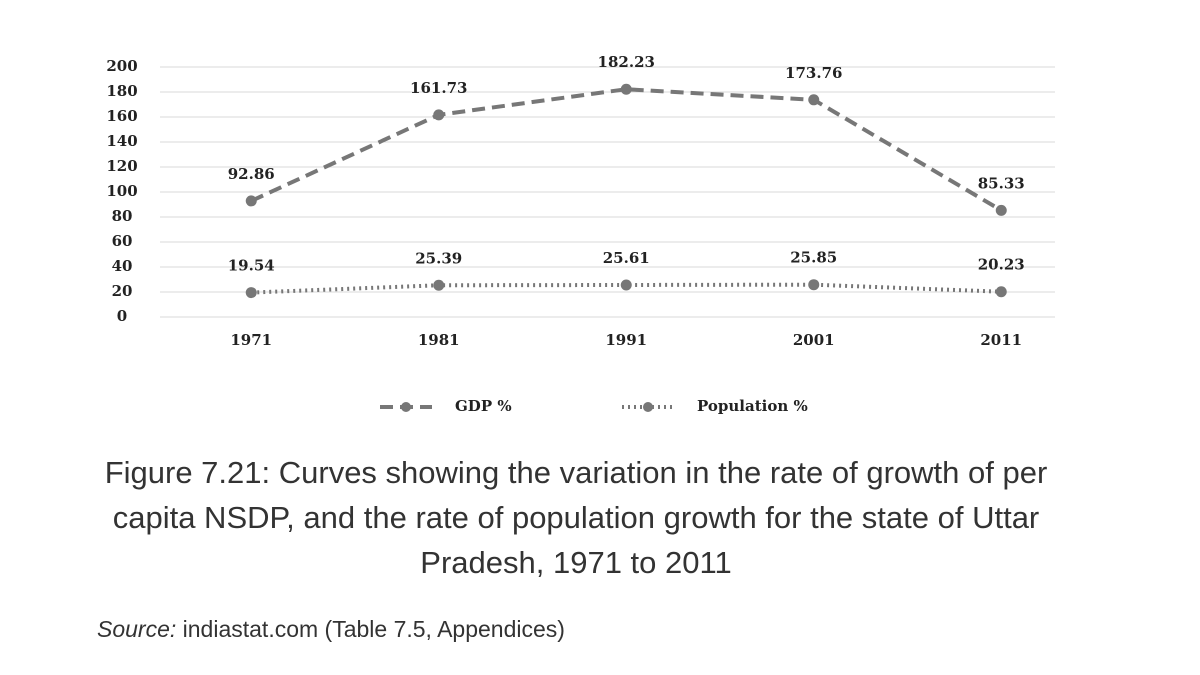 The image size is (1200, 675). I want to click on y-tick-label: 80, so click(122, 216).